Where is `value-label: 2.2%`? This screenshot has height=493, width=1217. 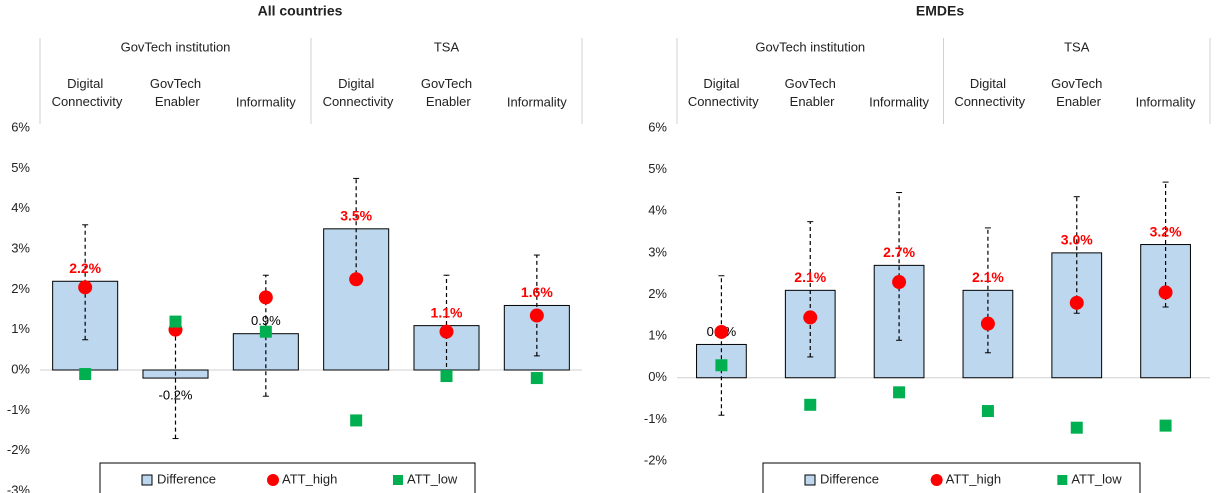 value-label: 2.2% is located at coordinates (85, 268).